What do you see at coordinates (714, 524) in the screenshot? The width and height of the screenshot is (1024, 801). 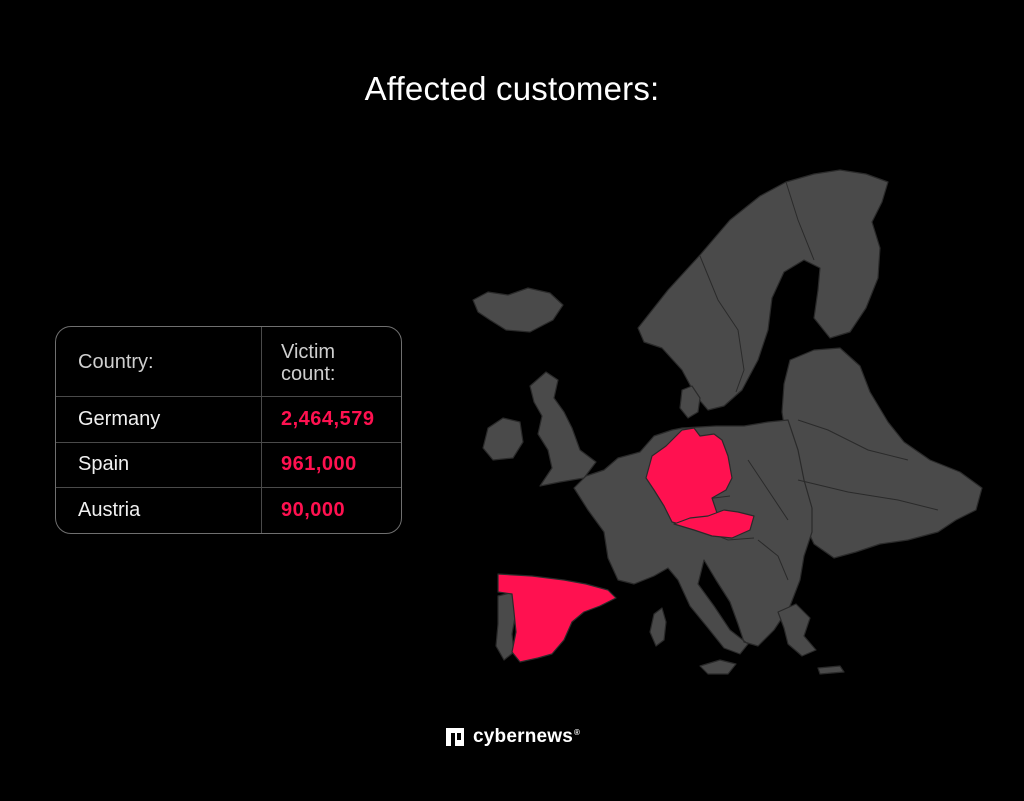 I see `region-austria` at bounding box center [714, 524].